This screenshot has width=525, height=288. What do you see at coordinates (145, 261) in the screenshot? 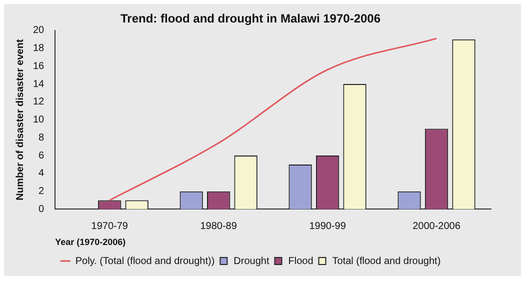
I see `legend-label: Poly. (Total (flood and drought))` at bounding box center [145, 261].